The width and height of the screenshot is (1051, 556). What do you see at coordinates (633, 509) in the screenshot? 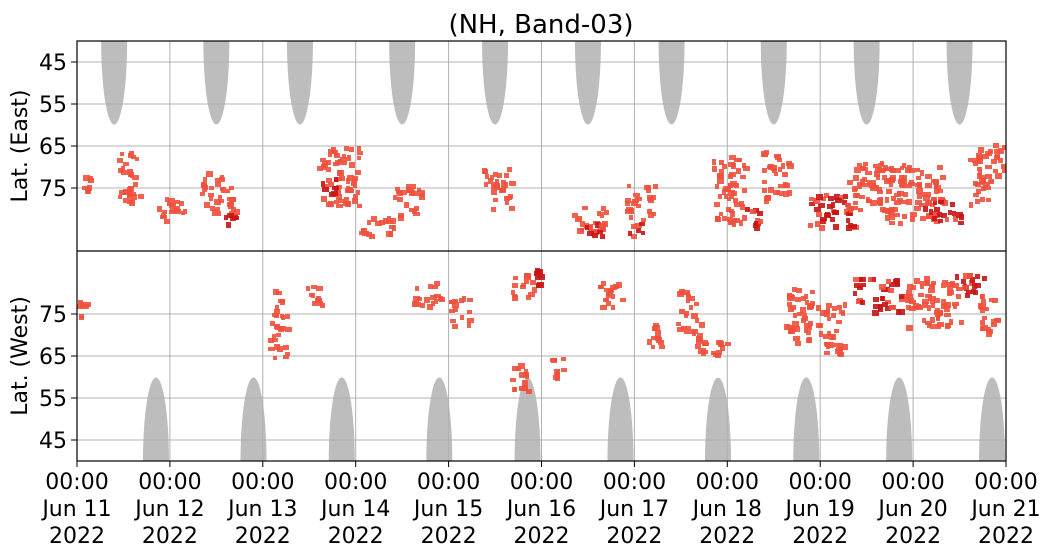
I see `x-tick-label: Jun 17` at bounding box center [633, 509].